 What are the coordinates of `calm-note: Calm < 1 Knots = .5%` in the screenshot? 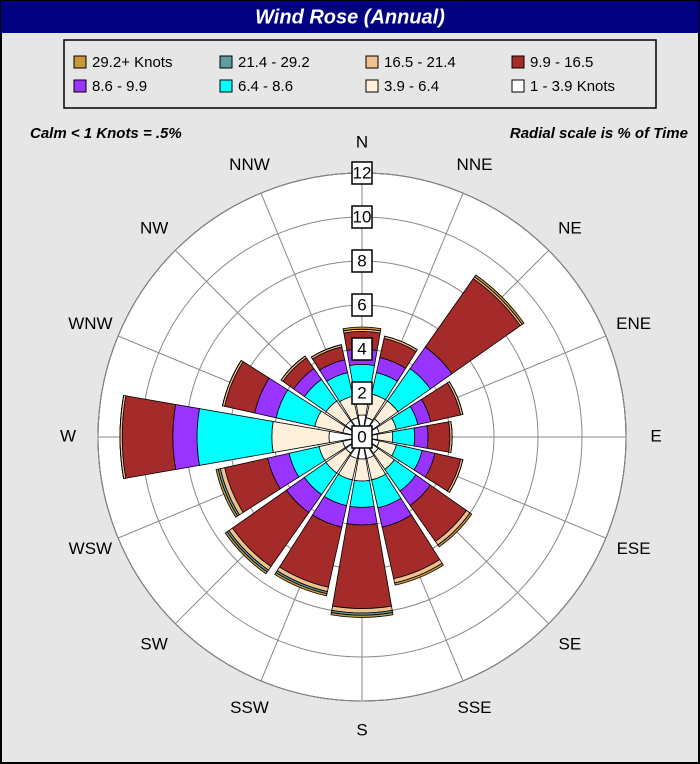 It's located at (106, 133).